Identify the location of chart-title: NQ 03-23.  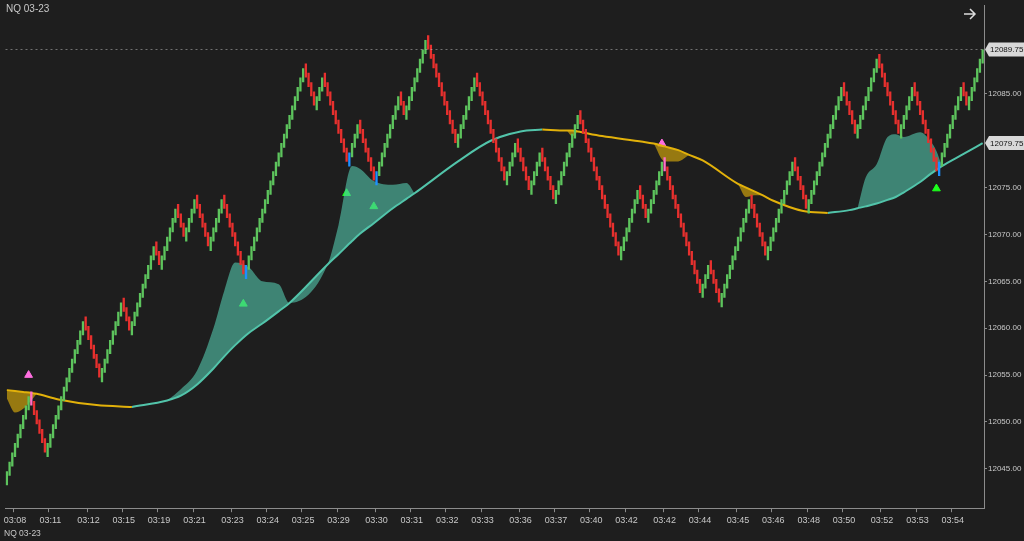
(28, 8).